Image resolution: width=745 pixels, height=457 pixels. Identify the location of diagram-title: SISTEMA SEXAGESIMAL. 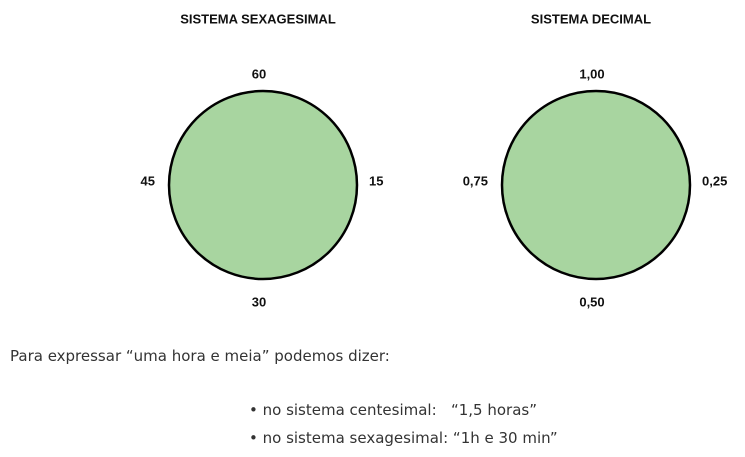
(258, 18).